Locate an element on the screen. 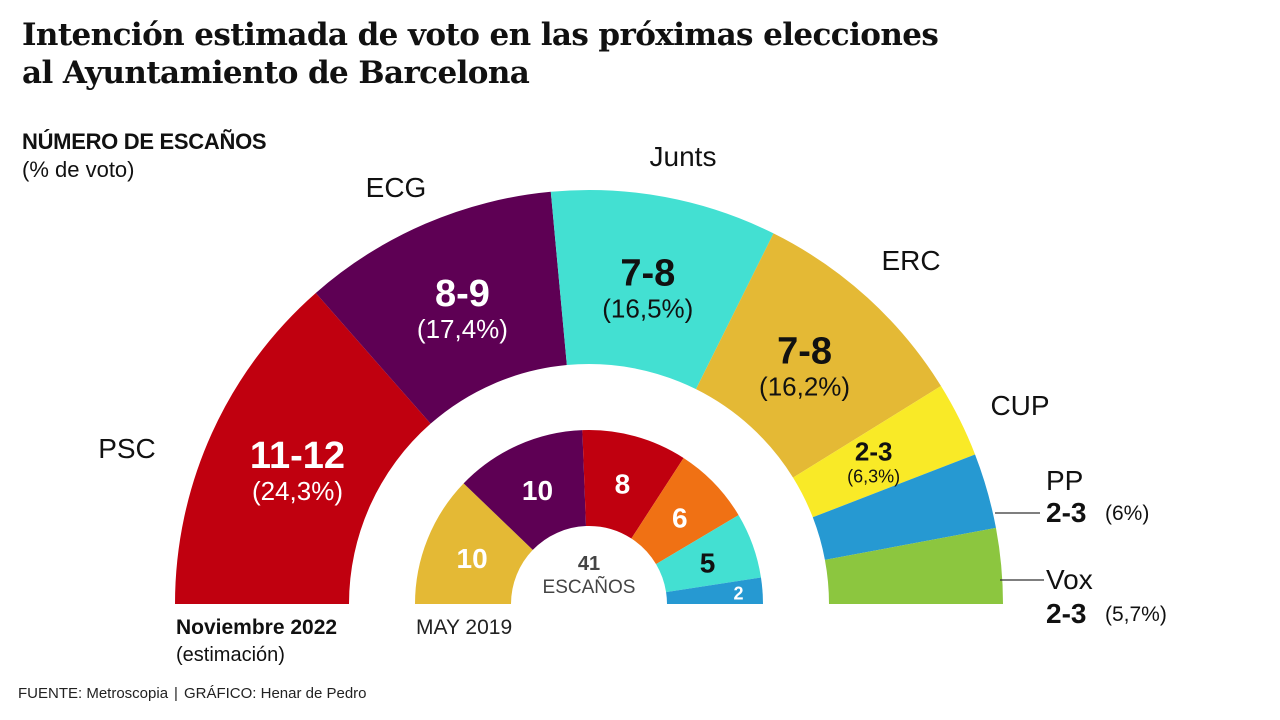  subtitle-main: NÚMERO DE ESCAÑOS is located at coordinates (144, 141).